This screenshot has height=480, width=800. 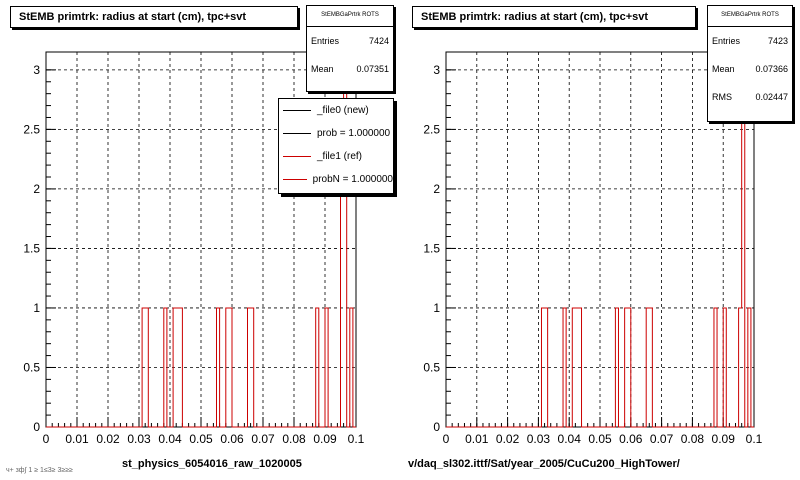 I want to click on legend-item: probN = 1.000000, so click(x=336, y=179).